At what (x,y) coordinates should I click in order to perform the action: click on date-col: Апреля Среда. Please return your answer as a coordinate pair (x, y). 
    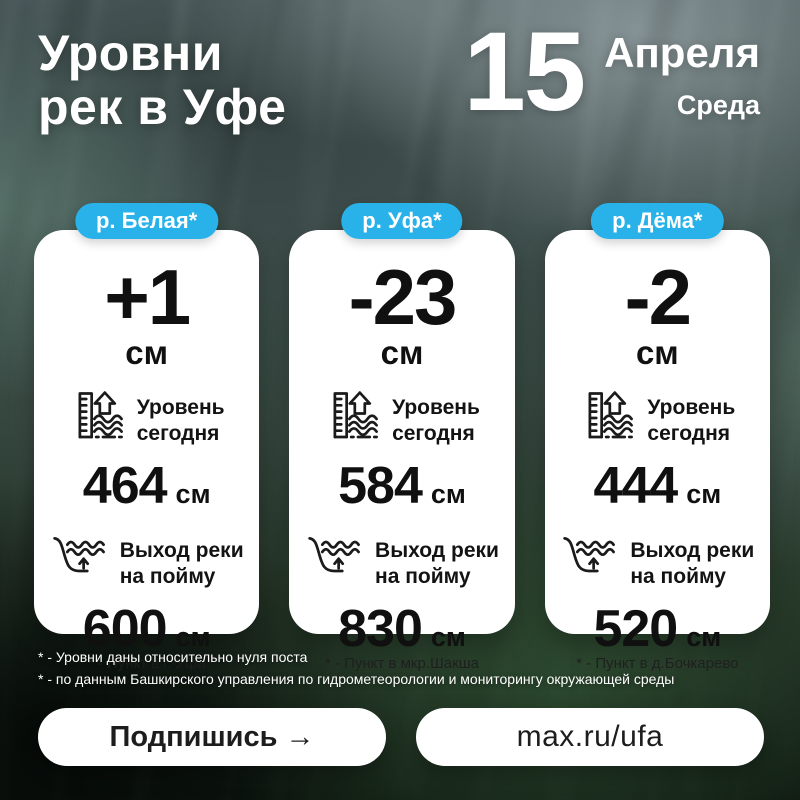
    Looking at the image, I should click on (682, 73).